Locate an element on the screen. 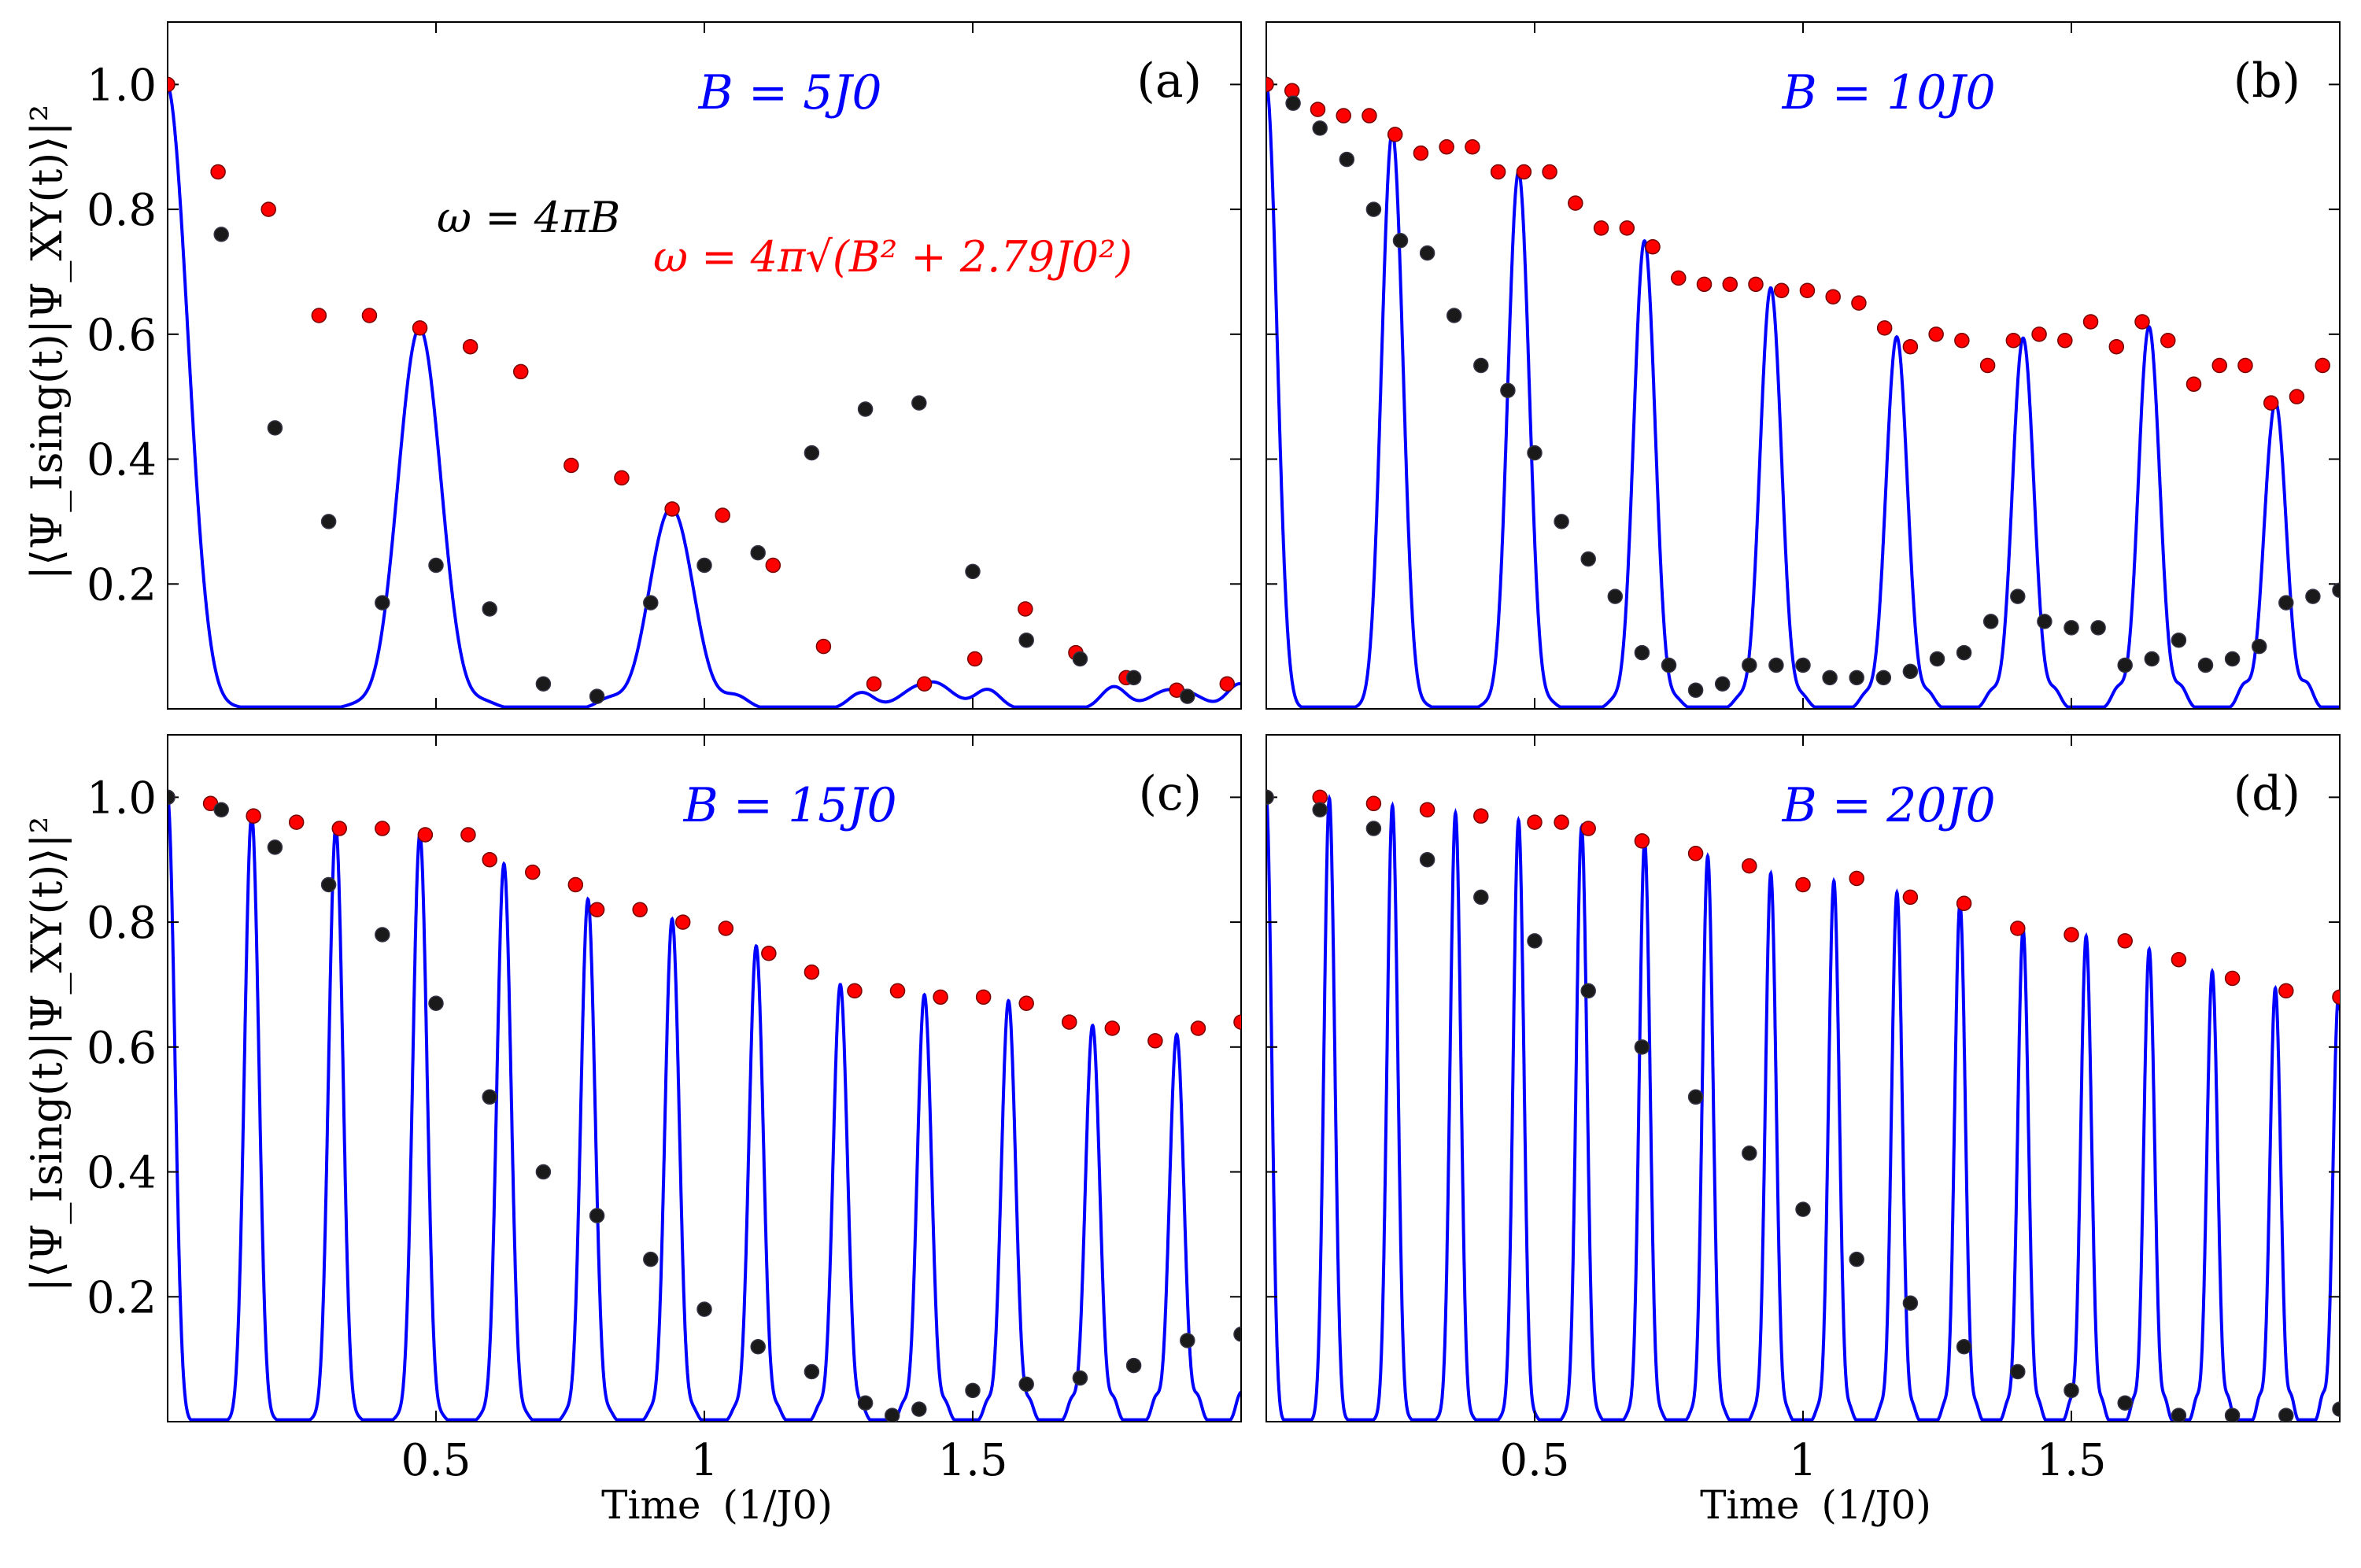 The image size is (2361, 1568). ytick-label: 0.2 is located at coordinates (122, 585).